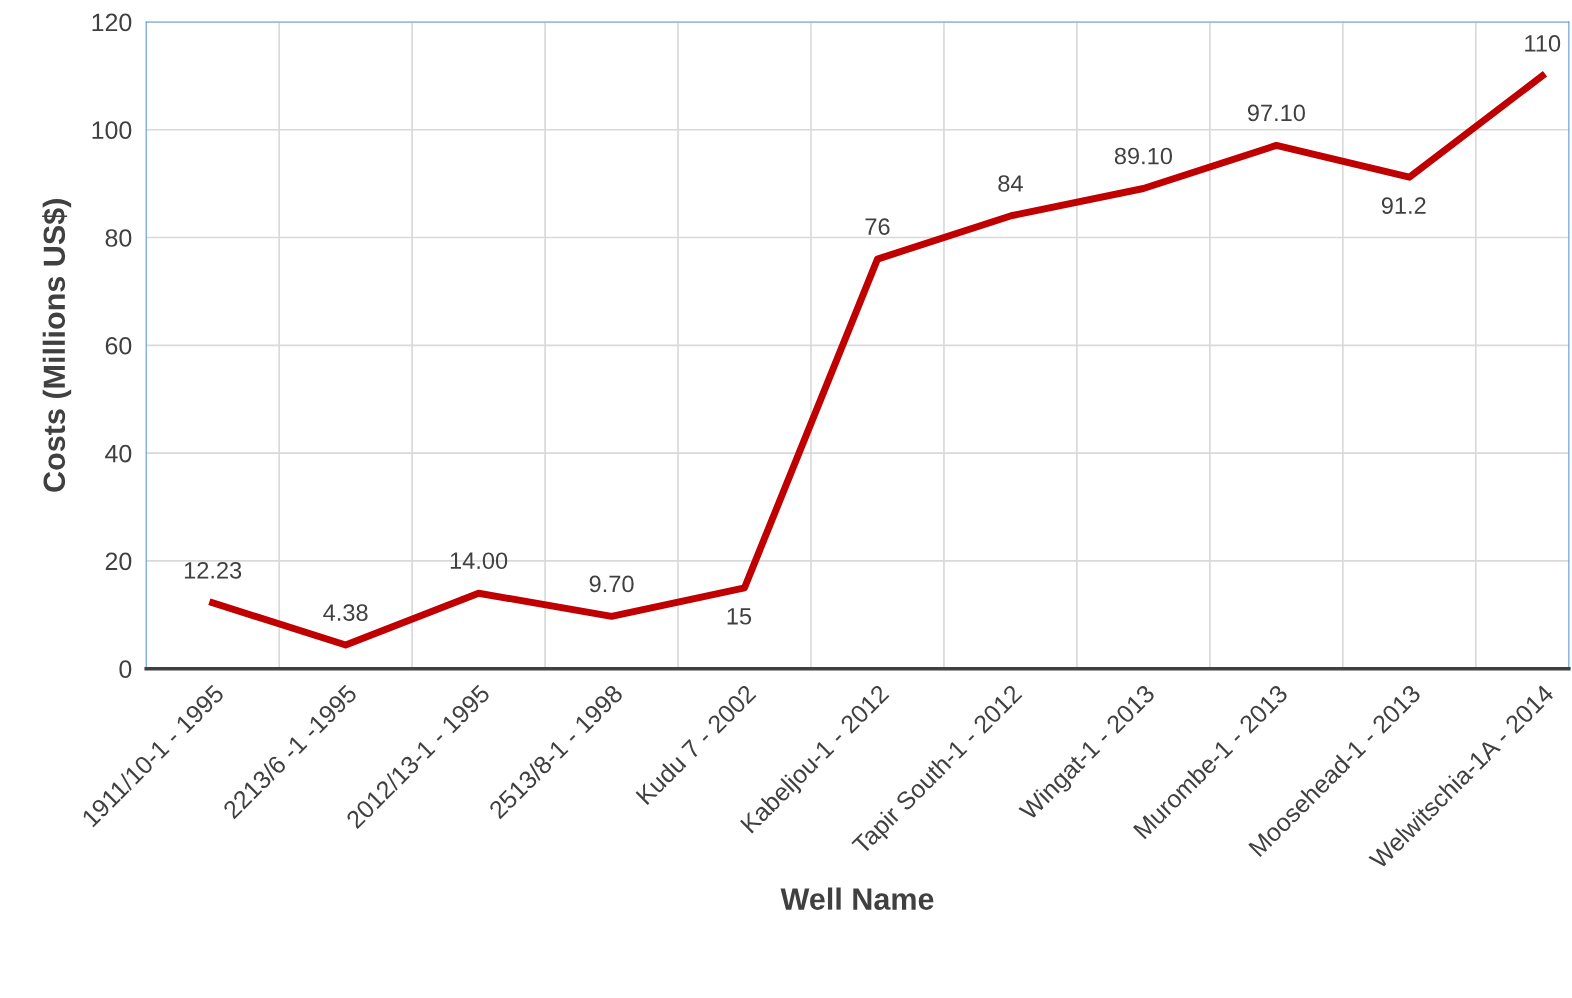 This screenshot has width=1572, height=998. Describe the element at coordinates (1276, 113) in the screenshot. I see `data-label: 97.10` at that location.